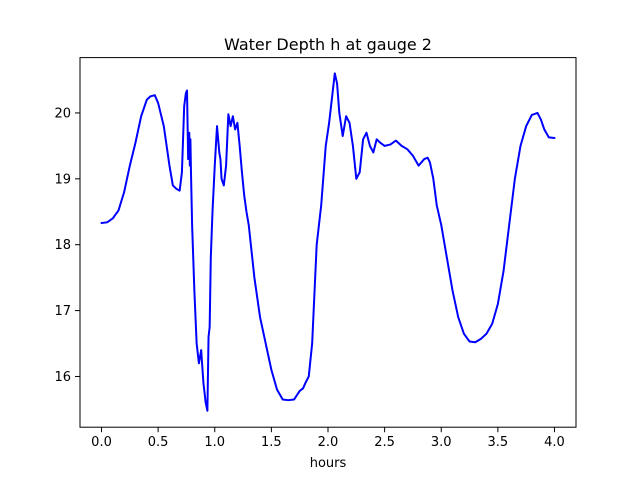 The image size is (640, 480). What do you see at coordinates (271, 442) in the screenshot?
I see `x-tick-label: 1.5` at bounding box center [271, 442].